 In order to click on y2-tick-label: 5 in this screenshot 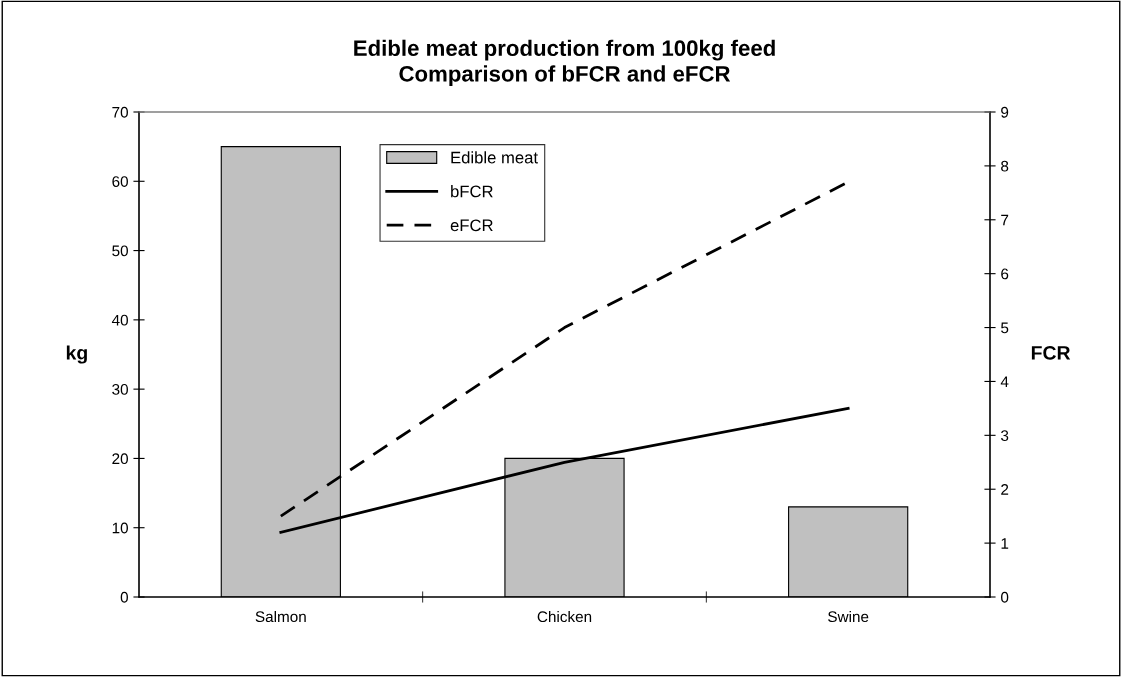, I will do `click(1005, 328)`.